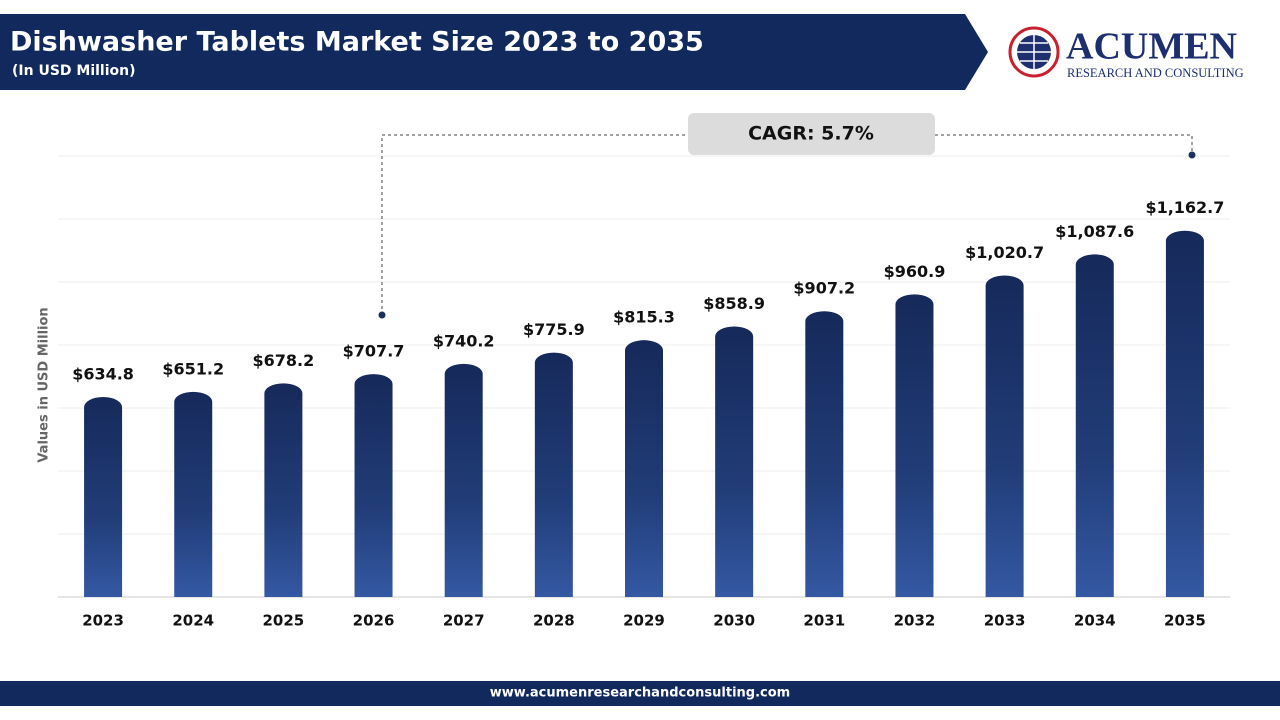  I want to click on value-label: $1,087.6, so click(1094, 231).